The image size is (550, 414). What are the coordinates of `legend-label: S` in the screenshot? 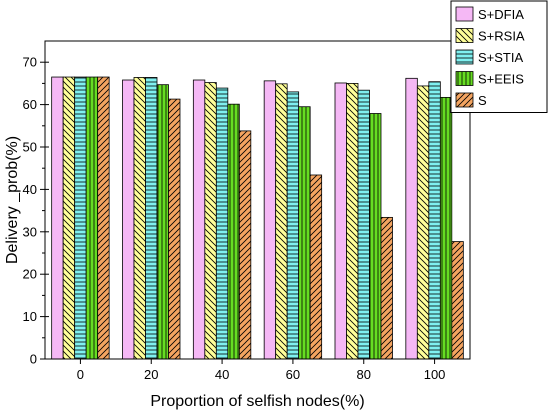 It's located at (482, 100).